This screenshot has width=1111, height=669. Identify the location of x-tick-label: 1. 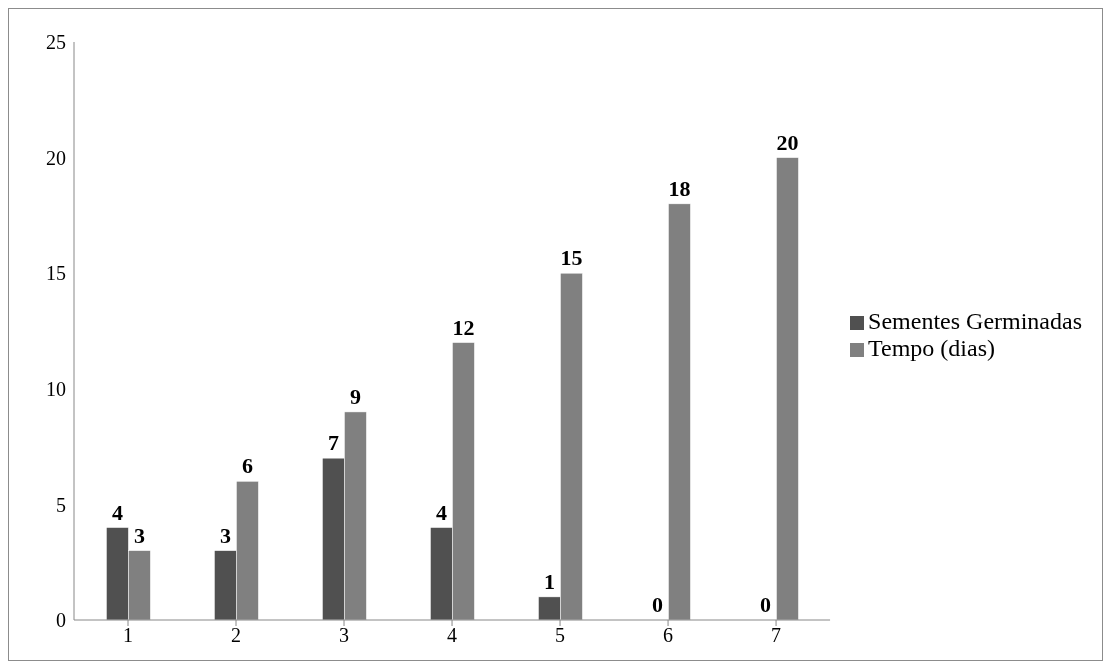
(128, 635).